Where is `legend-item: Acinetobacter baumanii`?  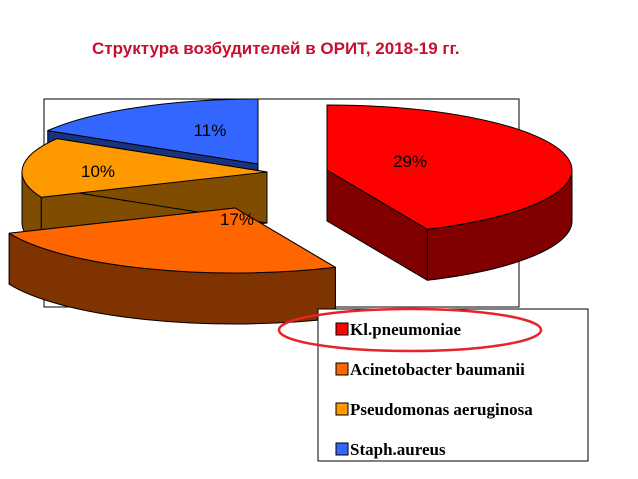
legend-item: Acinetobacter baumanii is located at coordinates (430, 369).